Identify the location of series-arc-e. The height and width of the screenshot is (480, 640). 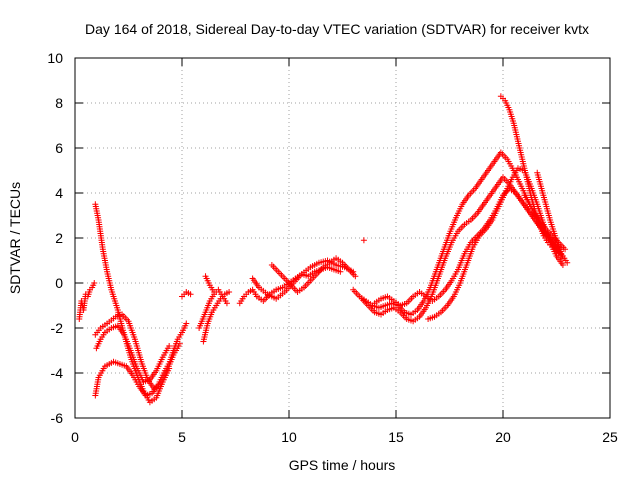
(178, 343).